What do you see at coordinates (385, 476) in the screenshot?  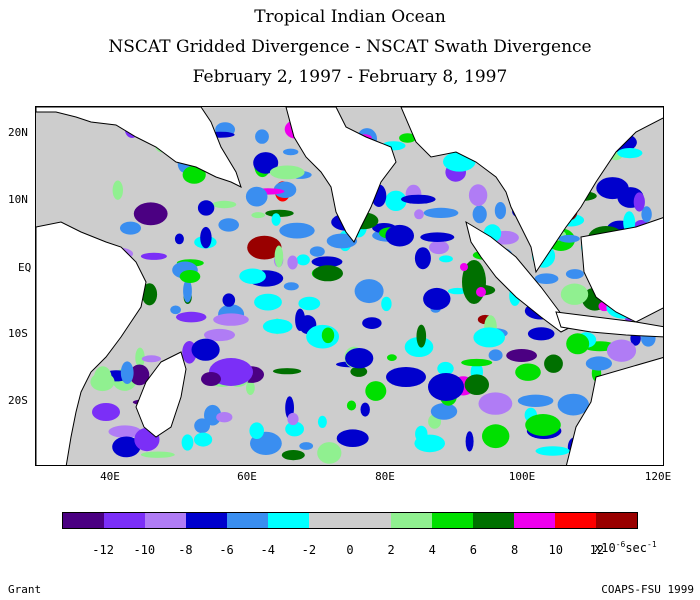 I see `lon-label-80e: 80E` at bounding box center [385, 476].